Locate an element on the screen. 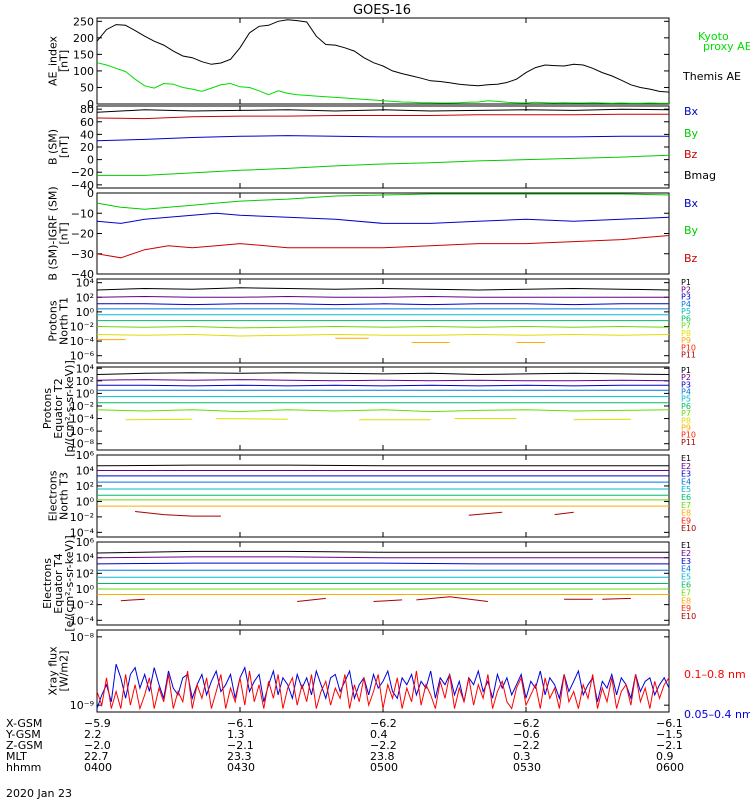 This screenshot has width=750, height=800. legend-entry: E7 is located at coordinates (686, 592).